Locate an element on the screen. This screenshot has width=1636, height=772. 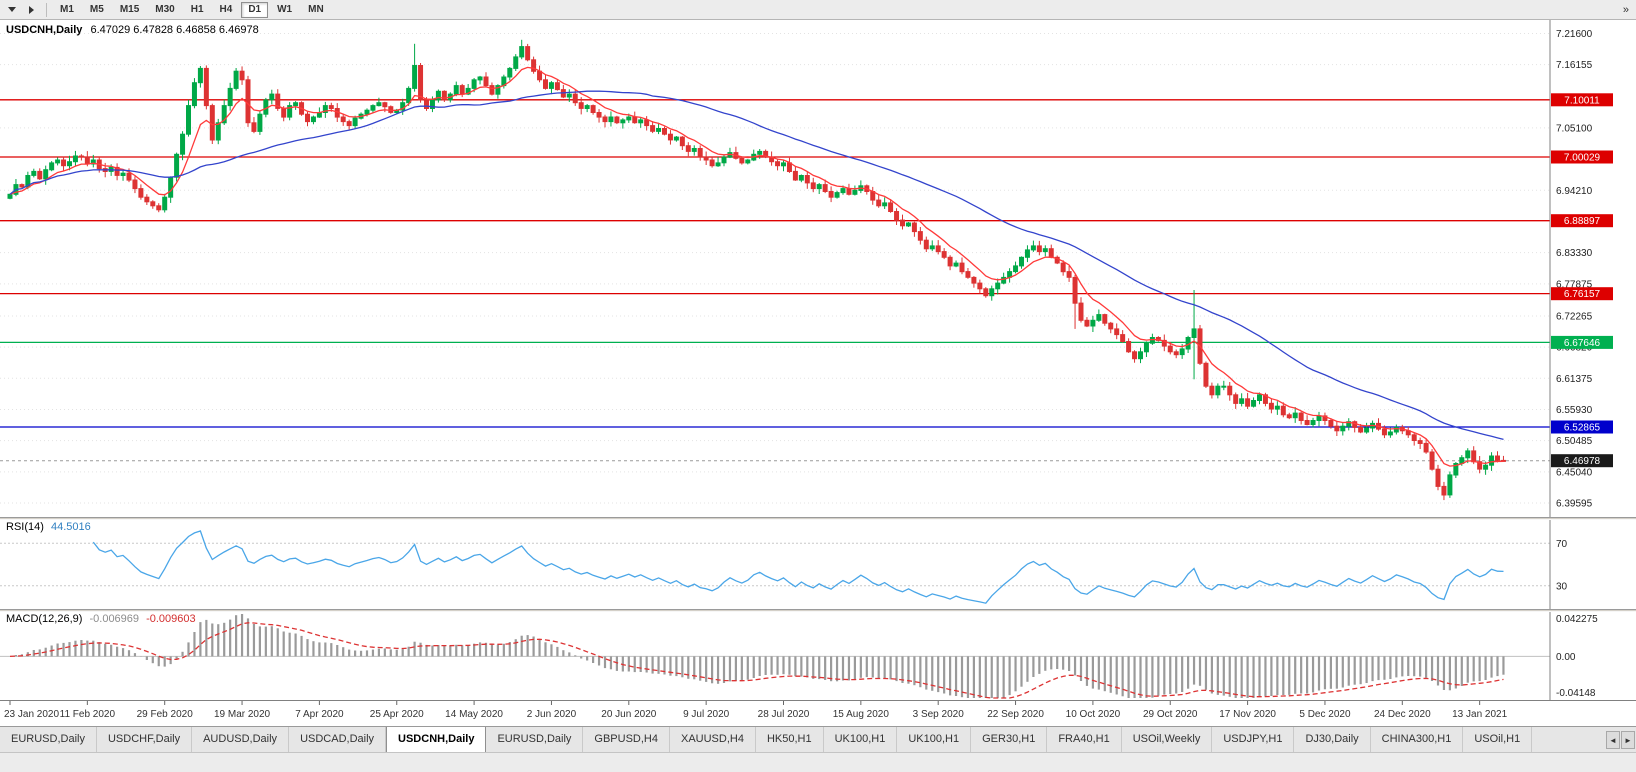
rsi-label: RSI(14) 44.5016 is located at coordinates (48, 527).